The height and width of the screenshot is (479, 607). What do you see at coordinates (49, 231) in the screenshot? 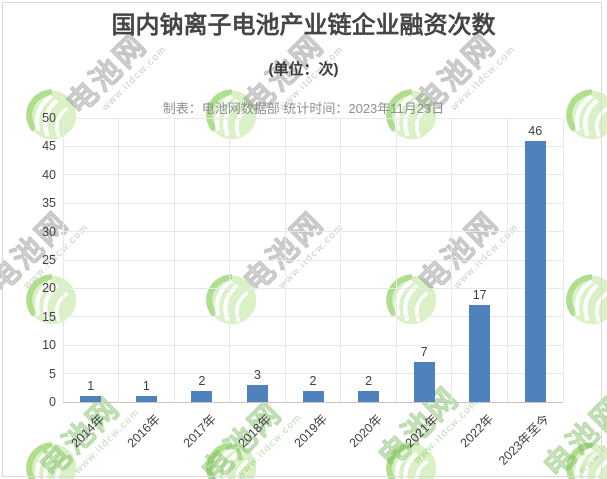
I see `y-tick-label: 30` at bounding box center [49, 231].